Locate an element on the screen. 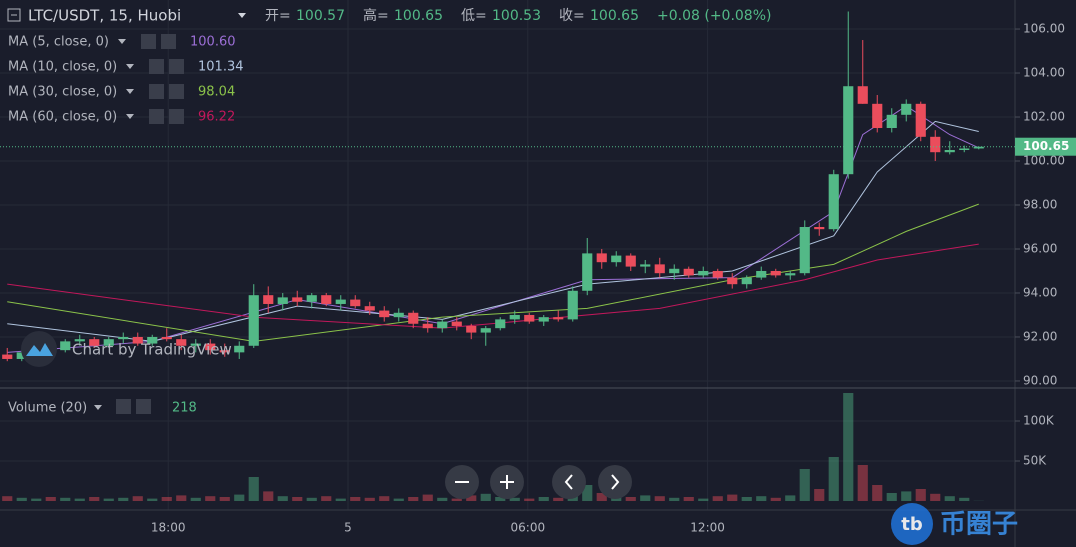  indicator-name: MA (30, close, 0) is located at coordinates (62, 92).